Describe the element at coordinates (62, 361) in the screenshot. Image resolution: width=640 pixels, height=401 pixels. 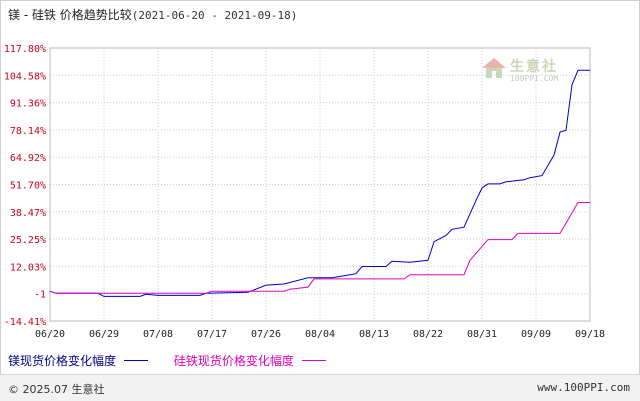
I see `legend-label-series-1: 镁现货价格变化幅度` at that location.